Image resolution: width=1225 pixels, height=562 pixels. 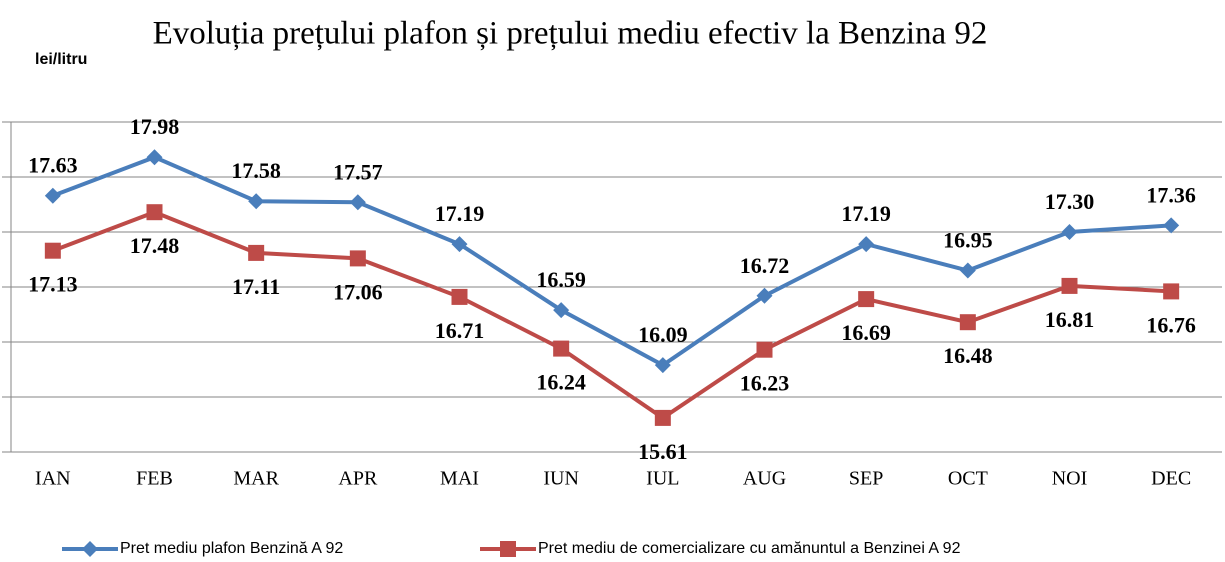 What do you see at coordinates (61, 59) in the screenshot?
I see `y-axis-label: lei/litru` at bounding box center [61, 59].